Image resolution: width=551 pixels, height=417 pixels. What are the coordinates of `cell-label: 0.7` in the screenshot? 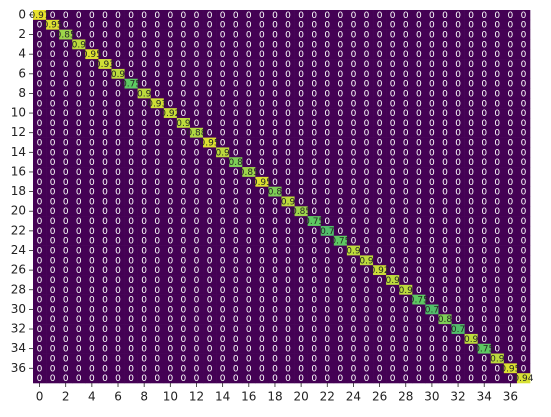 It's located at (458, 330).